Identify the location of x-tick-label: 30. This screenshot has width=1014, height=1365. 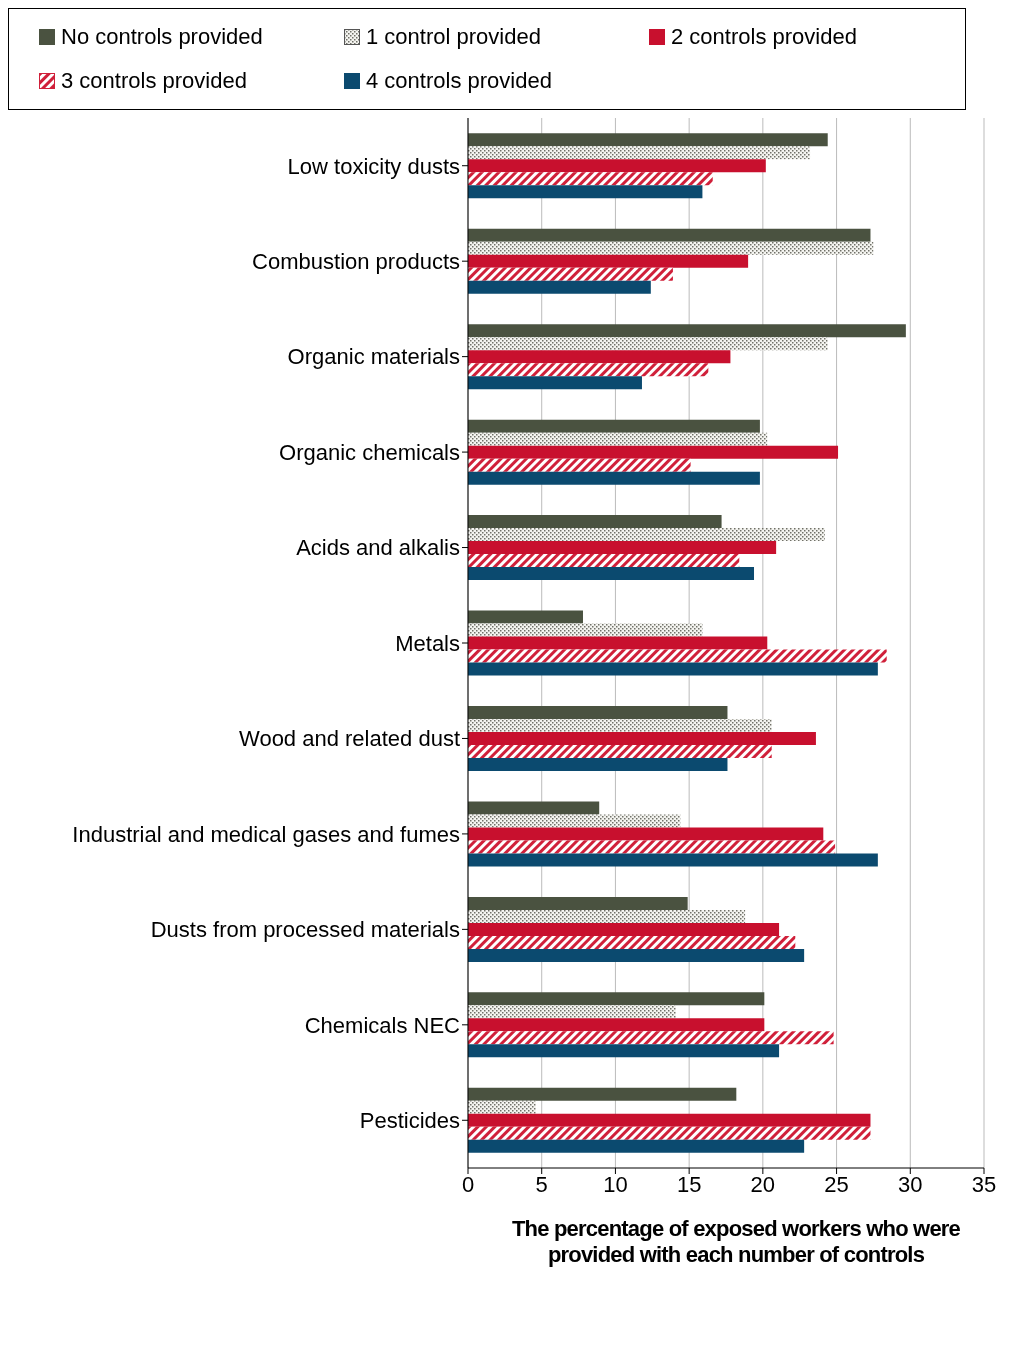
(910, 1184).